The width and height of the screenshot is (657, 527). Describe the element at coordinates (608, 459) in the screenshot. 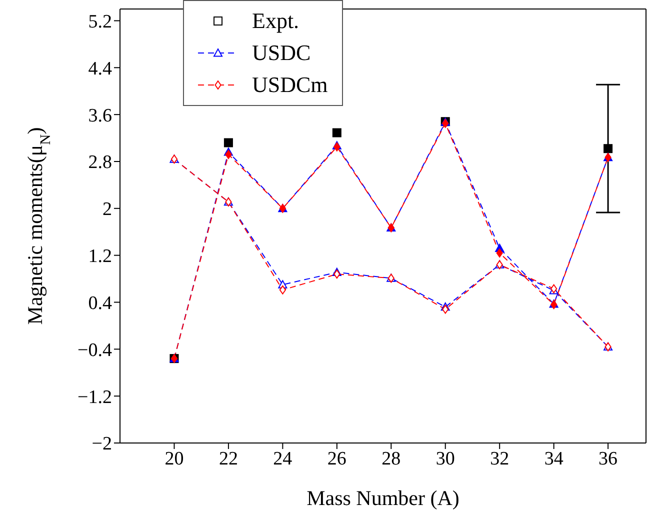

I see `x-tick-label: 36` at that location.